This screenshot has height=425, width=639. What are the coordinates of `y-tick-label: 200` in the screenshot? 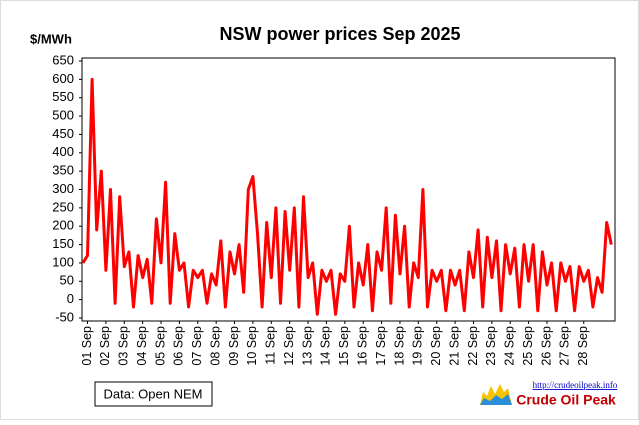 It's located at (63, 225).